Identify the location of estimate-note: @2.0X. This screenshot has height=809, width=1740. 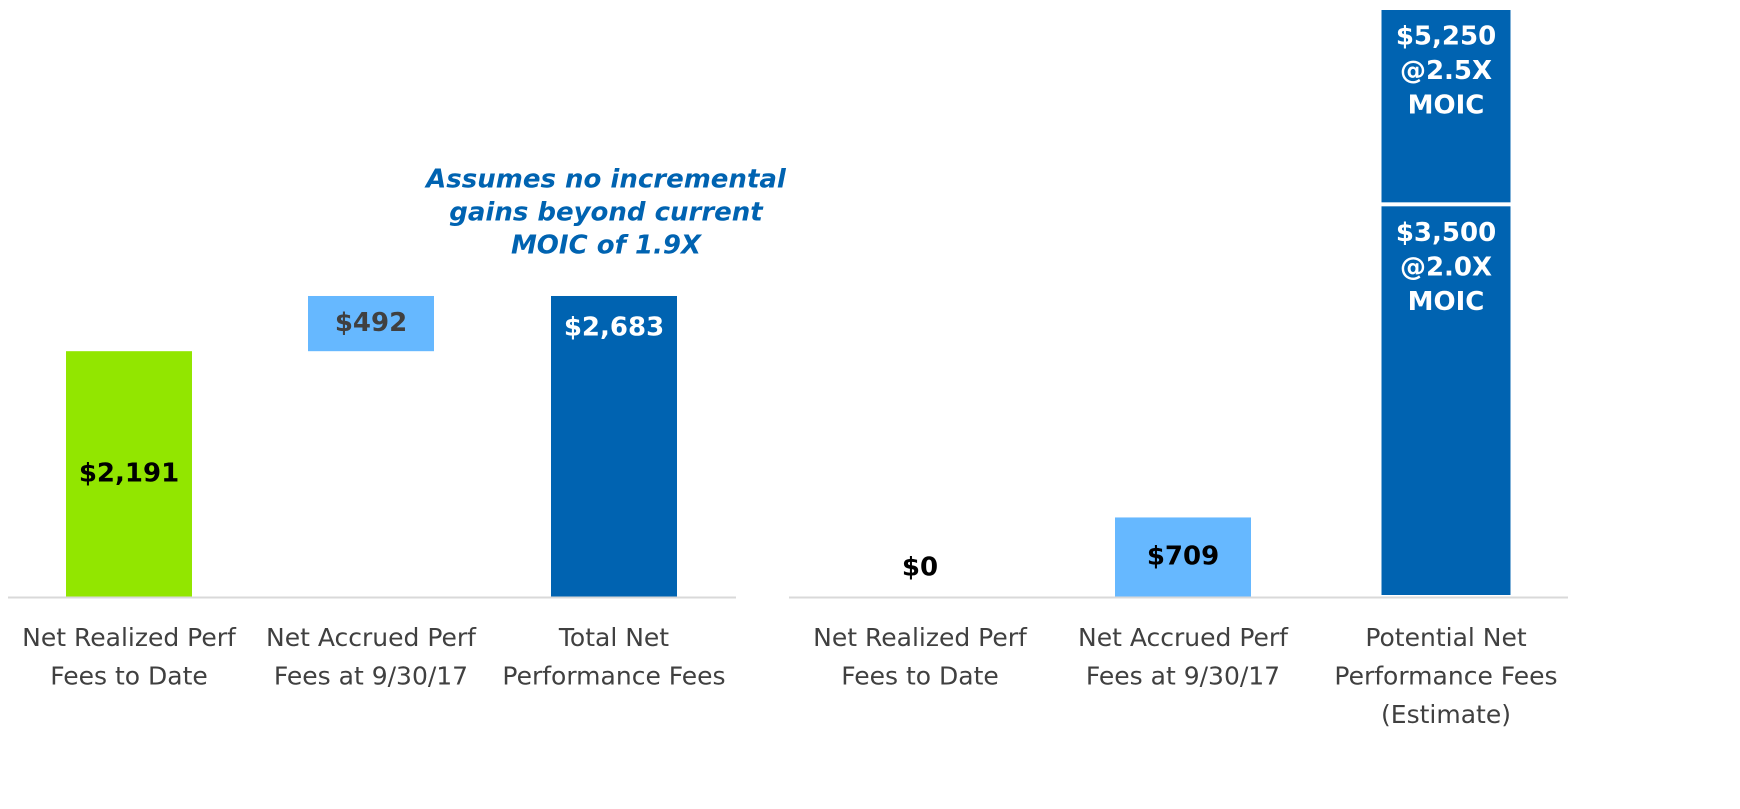
(1446, 267).